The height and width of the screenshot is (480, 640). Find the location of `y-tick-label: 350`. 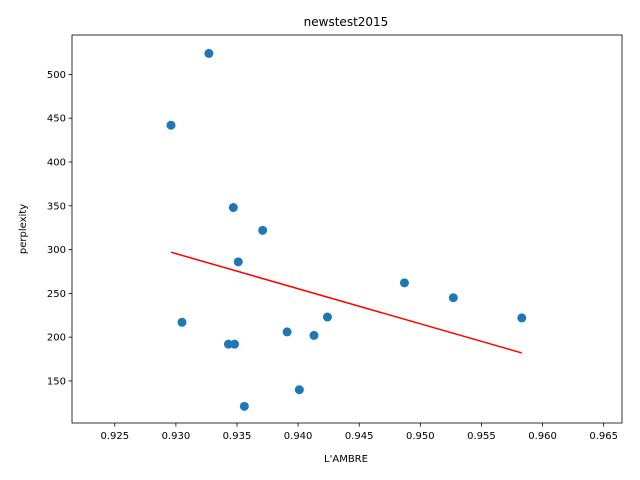

y-tick-label: 350 is located at coordinates (56, 206).